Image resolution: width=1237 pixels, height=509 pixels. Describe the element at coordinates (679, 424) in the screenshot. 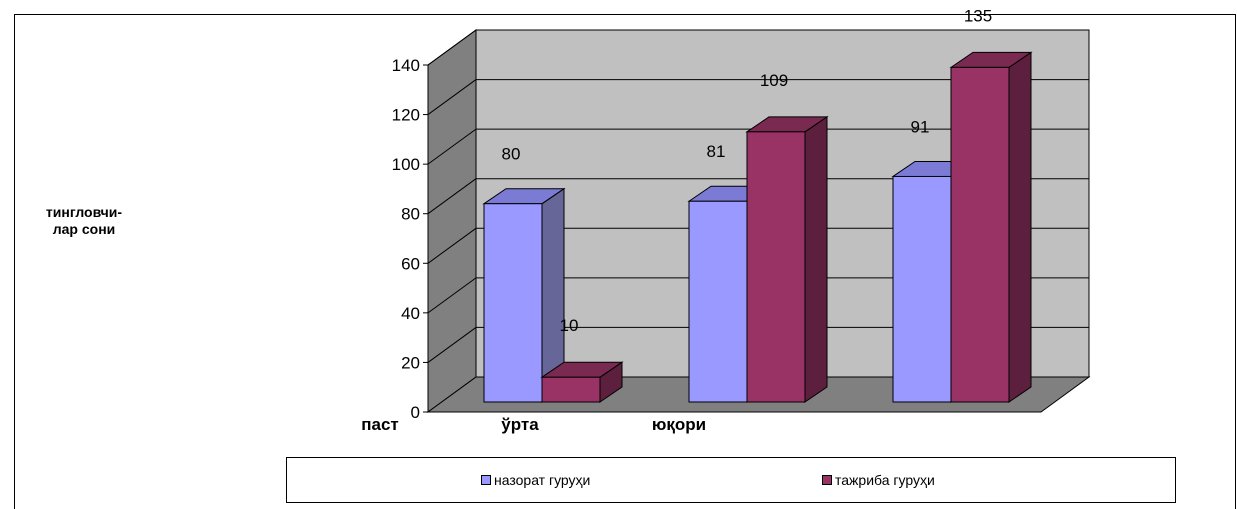

I see `category-label: юқори` at that location.